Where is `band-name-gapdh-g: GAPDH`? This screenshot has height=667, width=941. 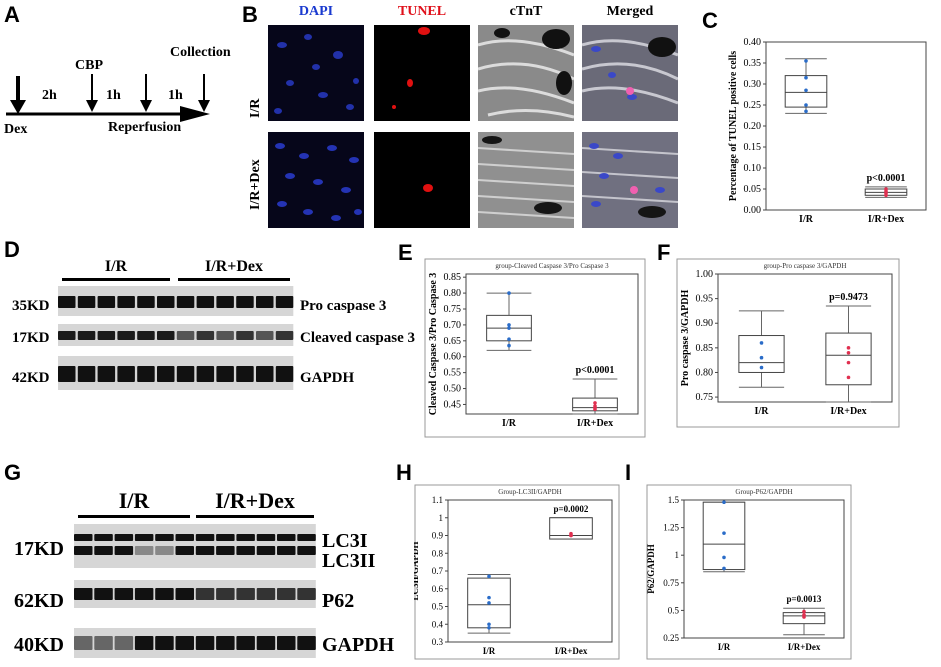
band-name-gapdh-g: GAPDH is located at coordinates (358, 645).